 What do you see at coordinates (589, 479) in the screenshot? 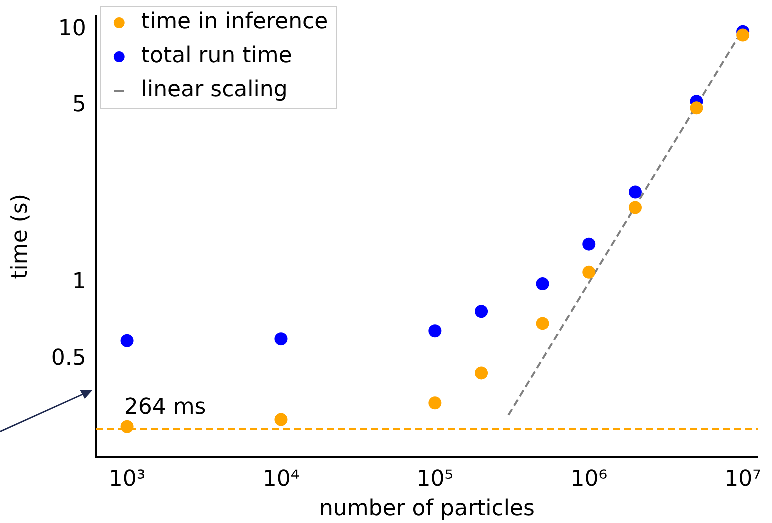
I see `x-tick-label: 10⁶` at bounding box center [589, 479].